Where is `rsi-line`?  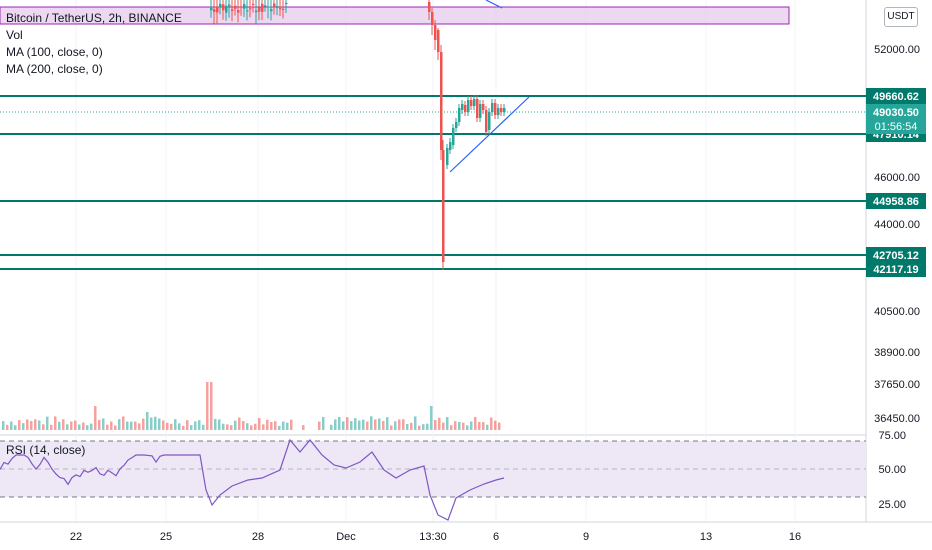
rsi-line is located at coordinates (252, 479).